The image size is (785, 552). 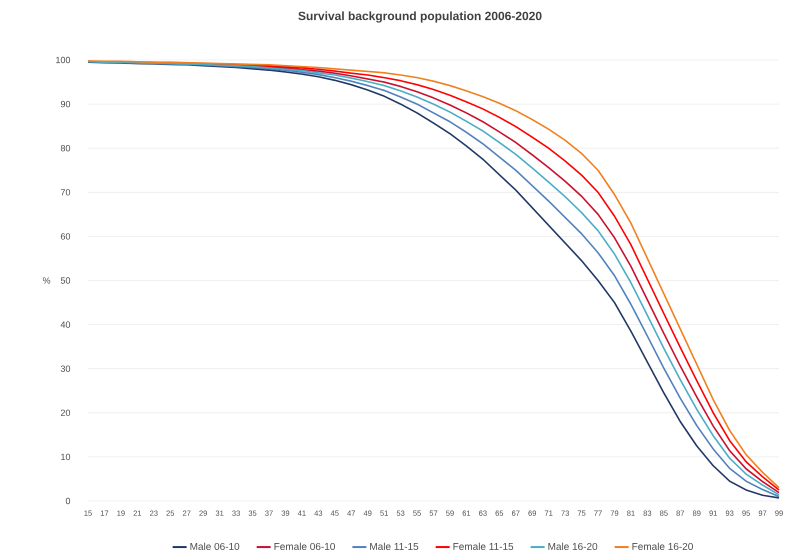 I want to click on y-tick-label: 80, so click(x=65, y=148).